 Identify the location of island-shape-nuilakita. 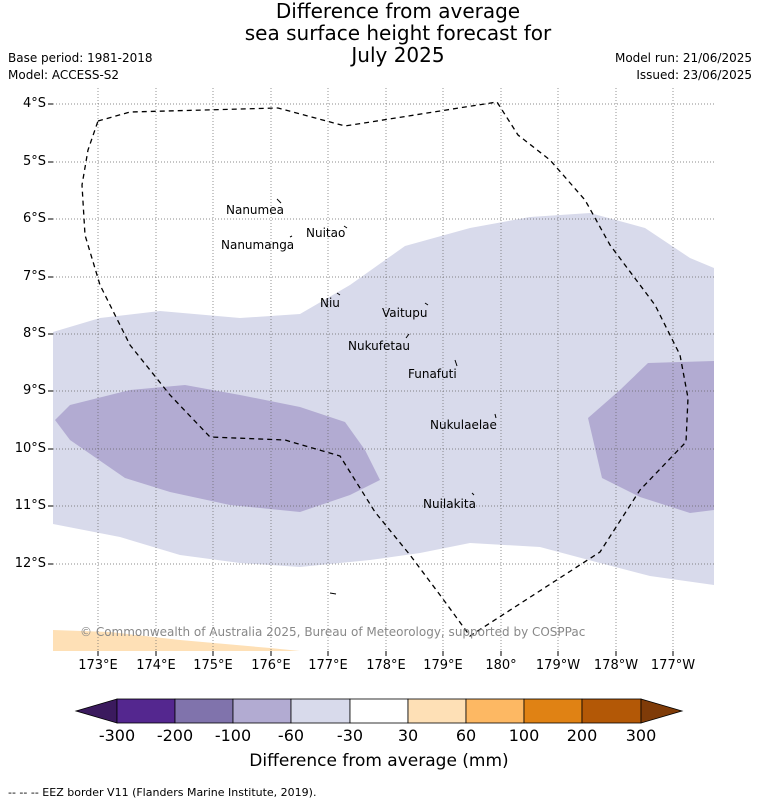
(473, 494).